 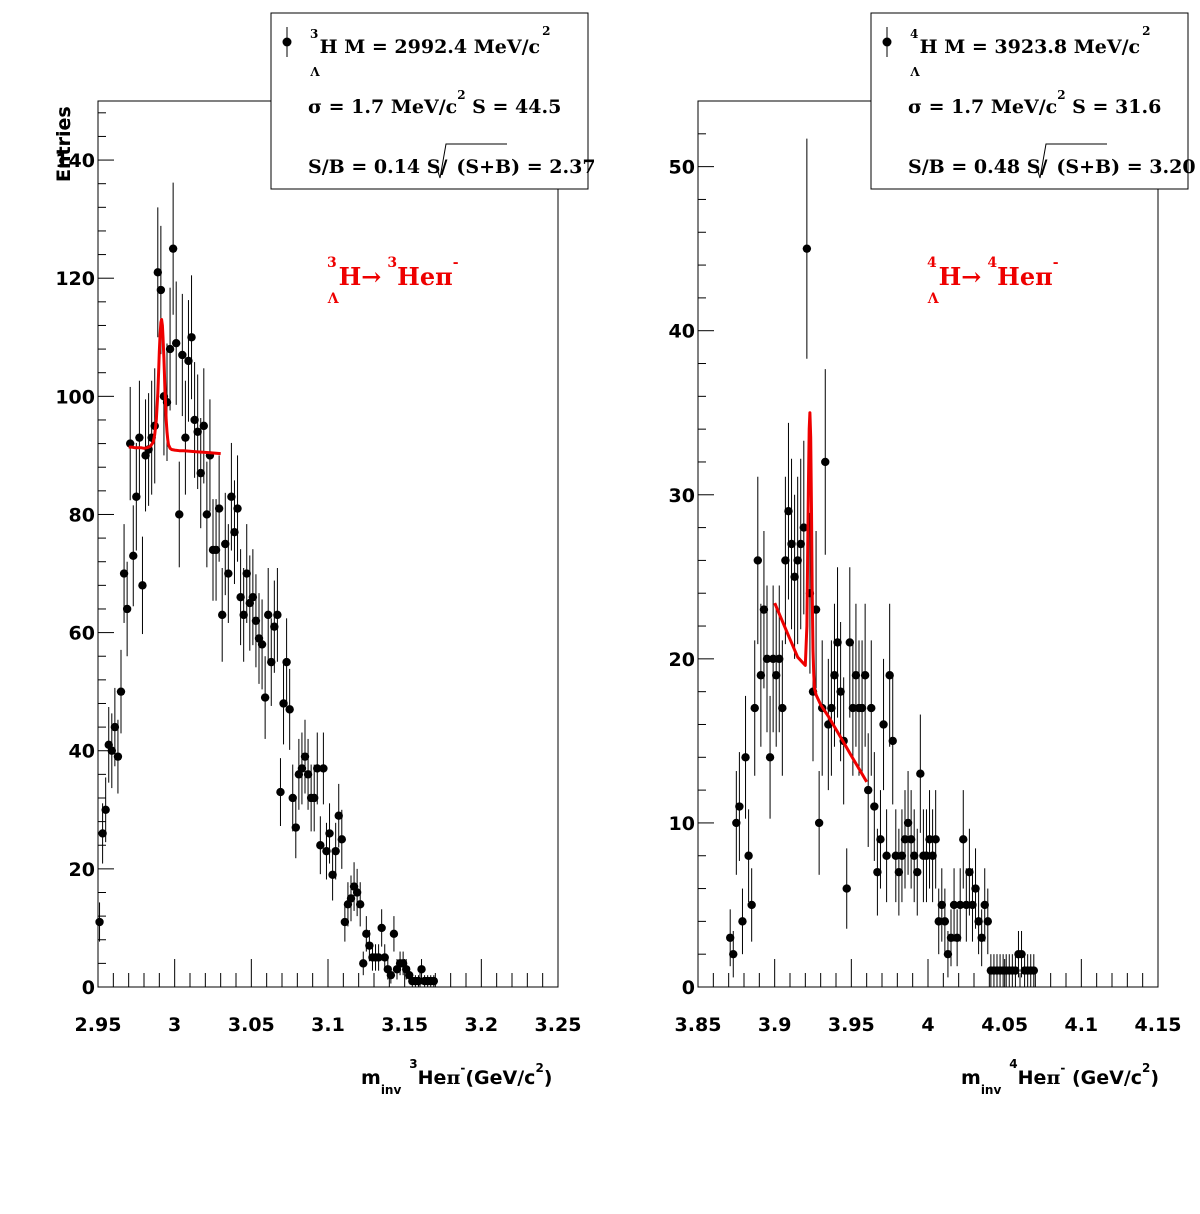 I want to click on y-tick-label: 120, so click(x=75, y=279).